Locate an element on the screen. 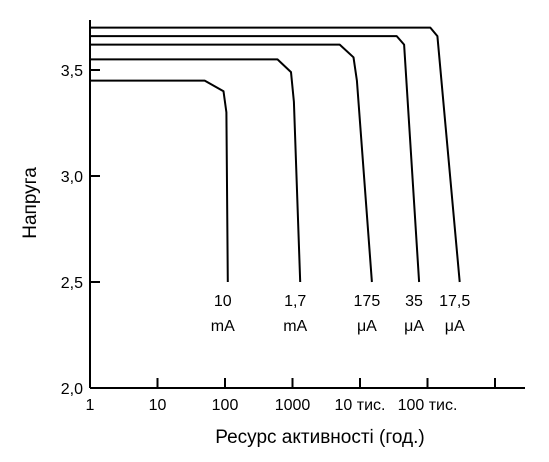 Image resolution: width=549 pixels, height=462 pixels. y-tick-label-1: 2,5 is located at coordinates (72, 283).